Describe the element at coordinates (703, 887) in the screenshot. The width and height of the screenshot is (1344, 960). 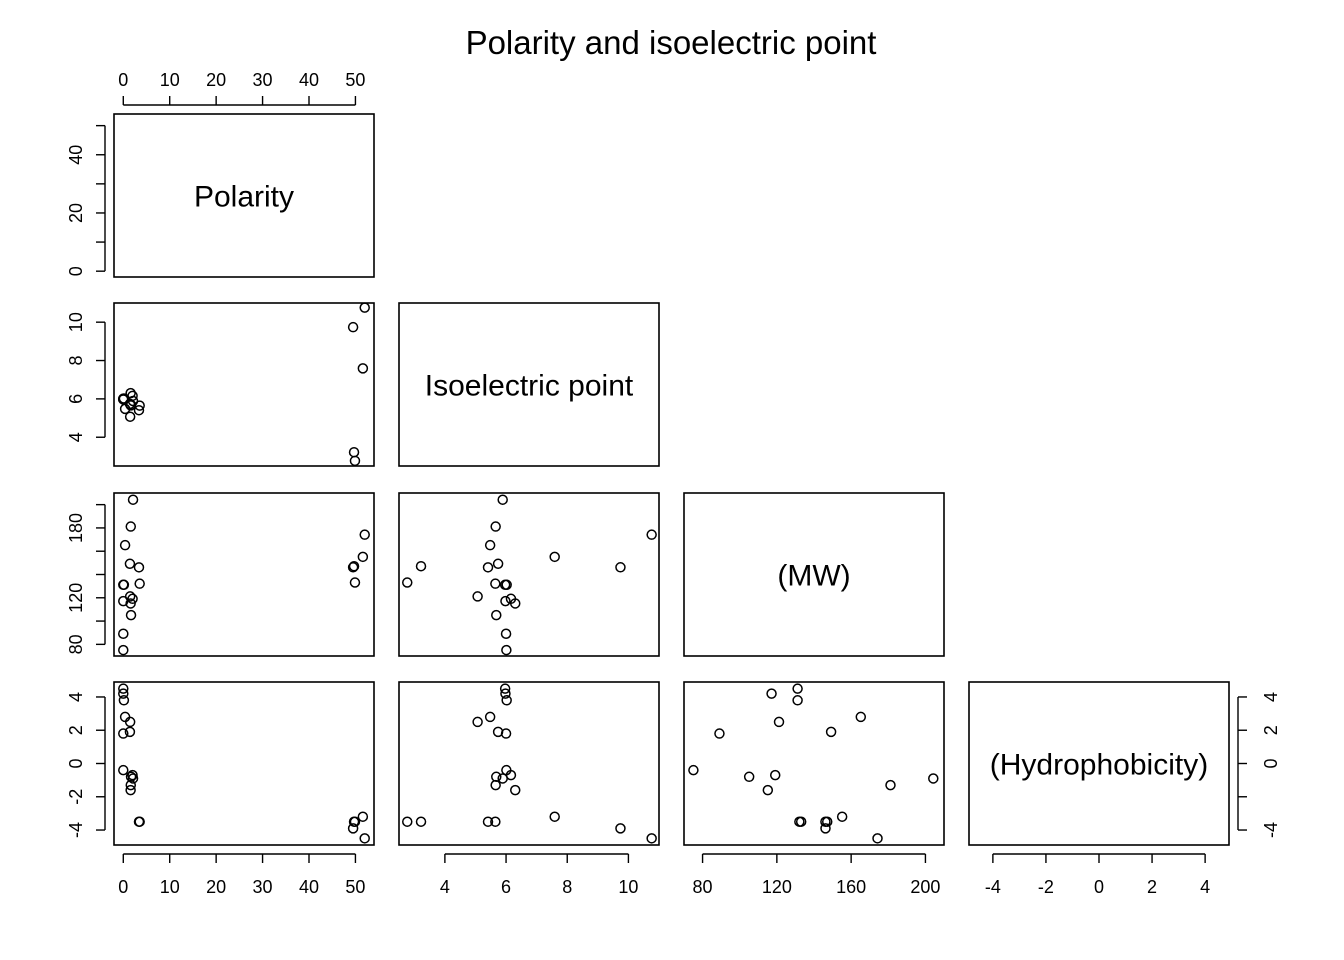
I see `tick-label: 80` at that location.